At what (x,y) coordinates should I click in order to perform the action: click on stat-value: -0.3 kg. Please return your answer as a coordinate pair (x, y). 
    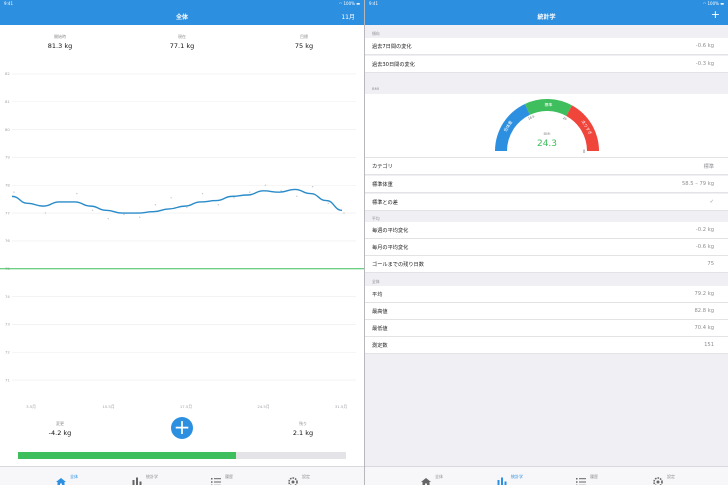
    Looking at the image, I should click on (704, 64).